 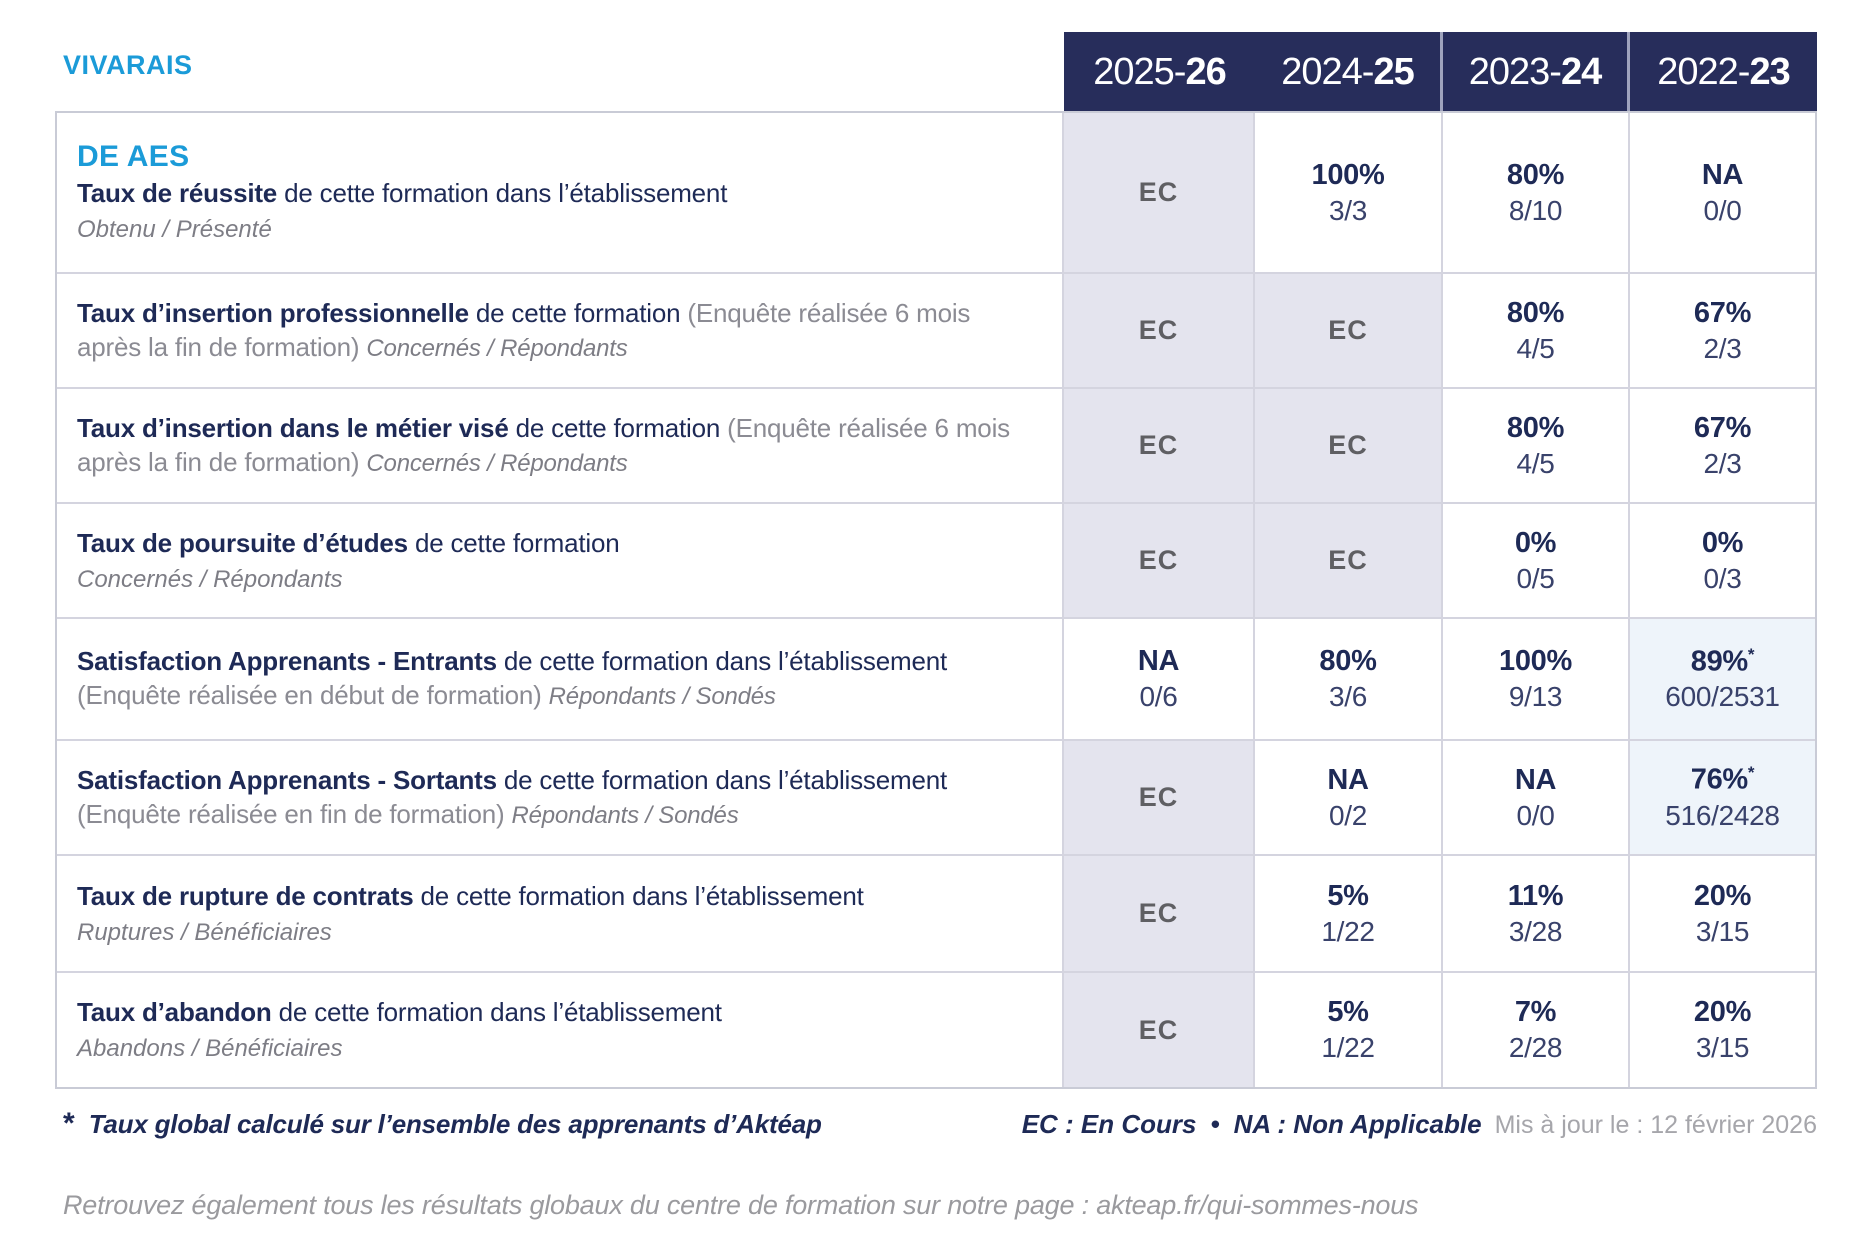 I want to click on value-pct: 89%*, so click(x=1722, y=661).